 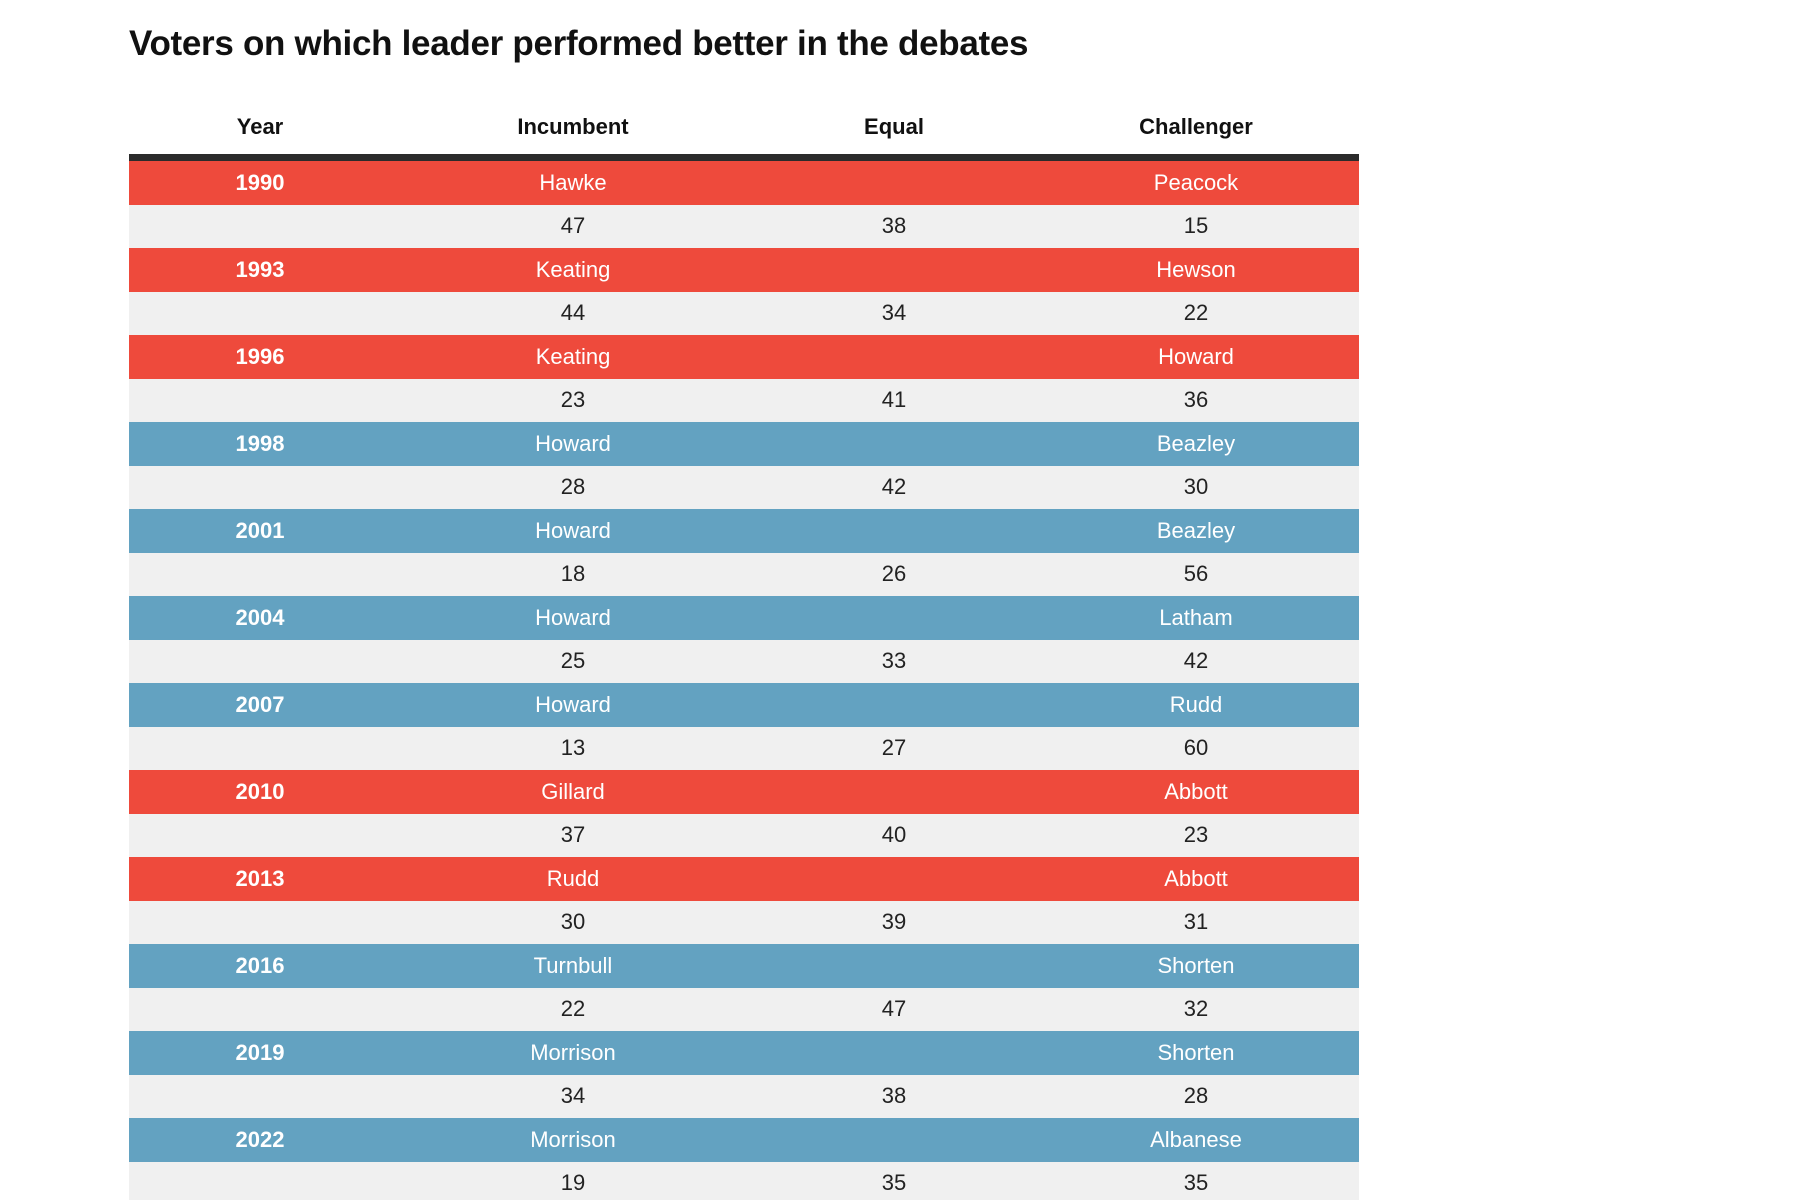 What do you see at coordinates (573, 400) in the screenshot?
I see `incumbent-value: 23` at bounding box center [573, 400].